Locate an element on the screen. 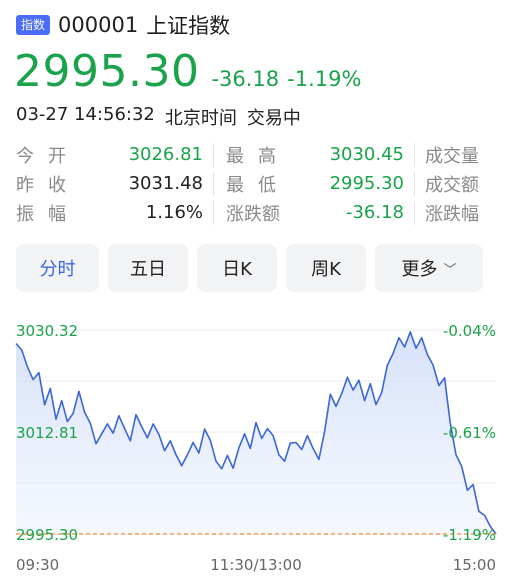  stats-row: 昨收 3031.48 最低 2995.30 成交额 is located at coordinates (259, 183).